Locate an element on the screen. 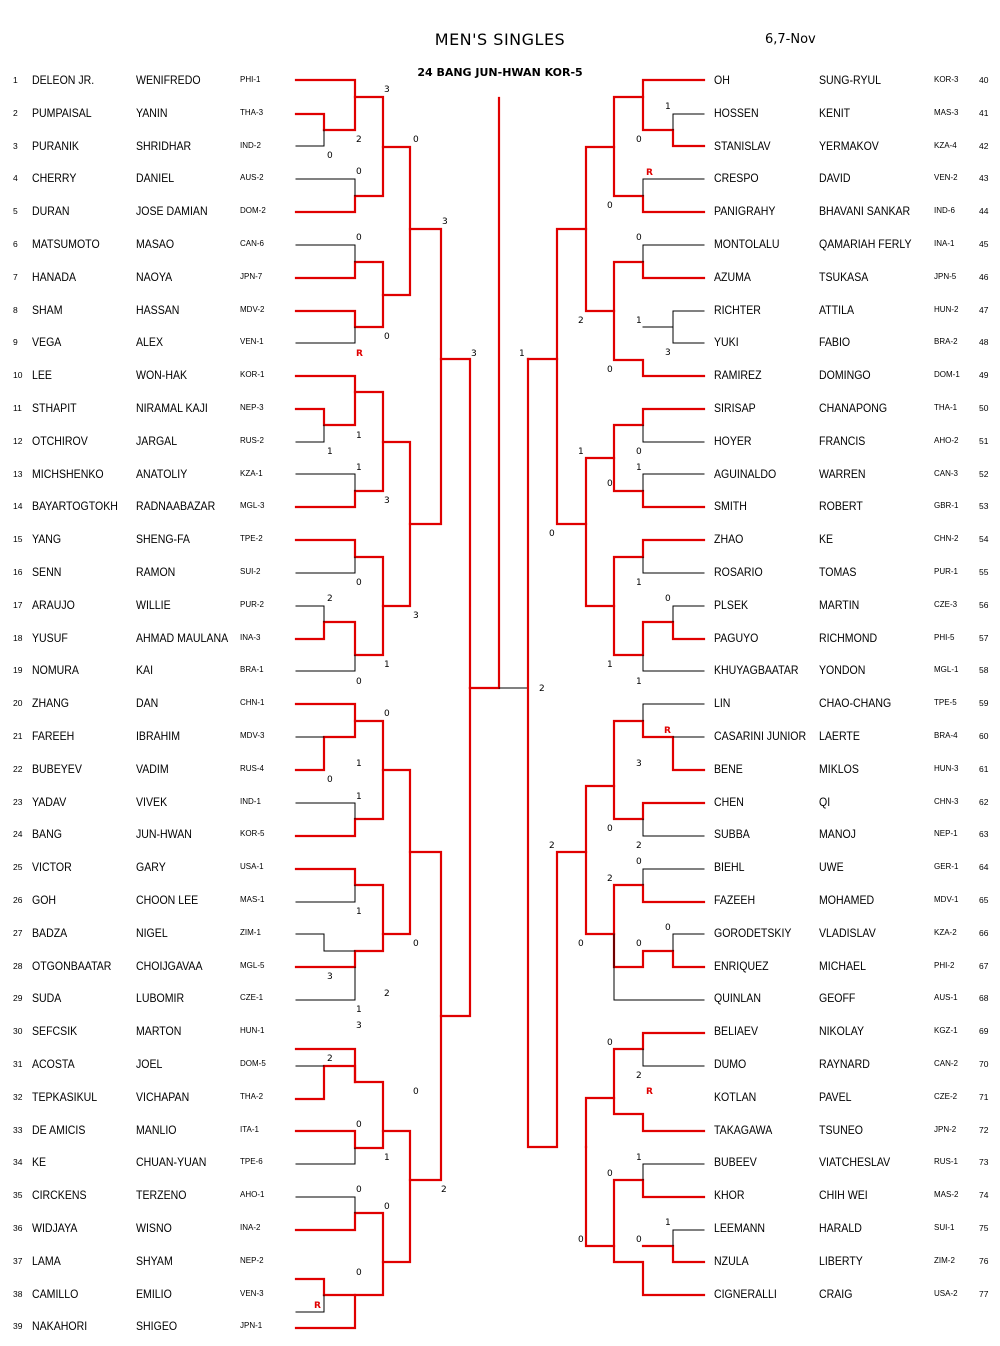 Image resolution: width=1000 pixels, height=1346 pixels. player-surname: DURAN is located at coordinates (51, 211).